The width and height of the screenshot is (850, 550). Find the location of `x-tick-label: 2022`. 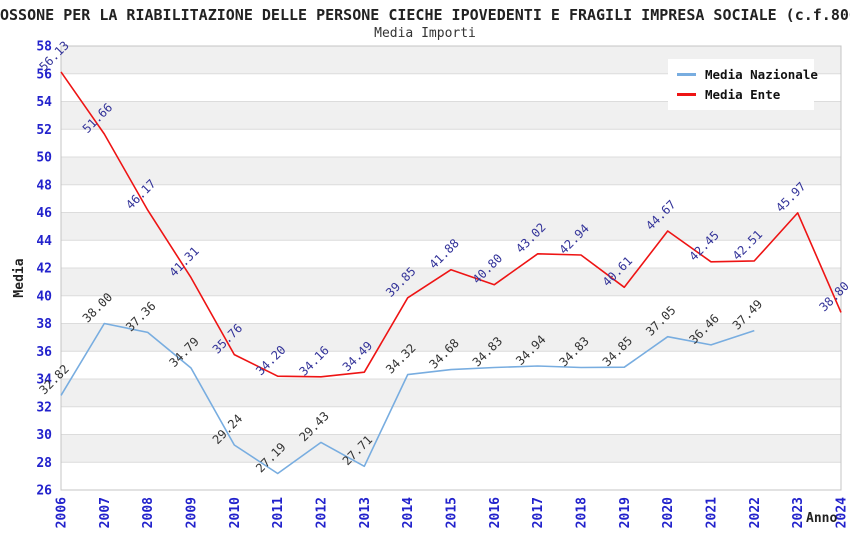

x-tick-label: 2022 is located at coordinates (755, 512).